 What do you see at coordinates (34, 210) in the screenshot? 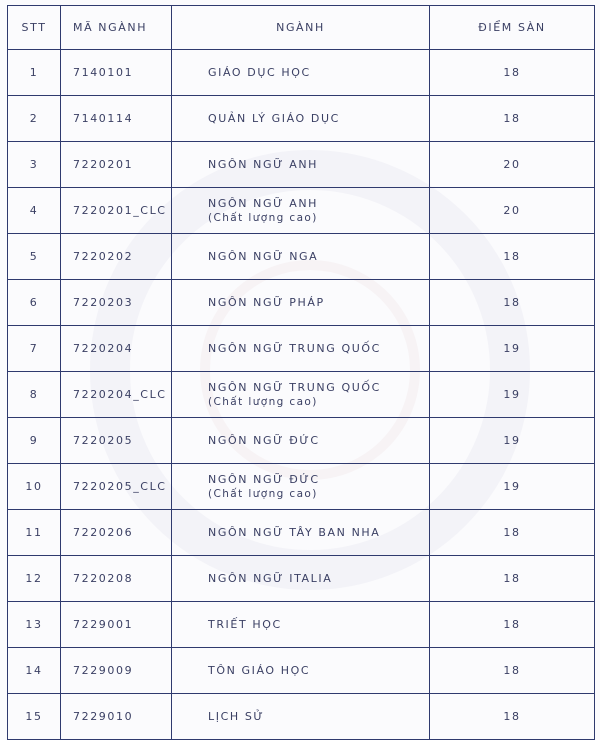
I see `cell-stt: 4` at bounding box center [34, 210].